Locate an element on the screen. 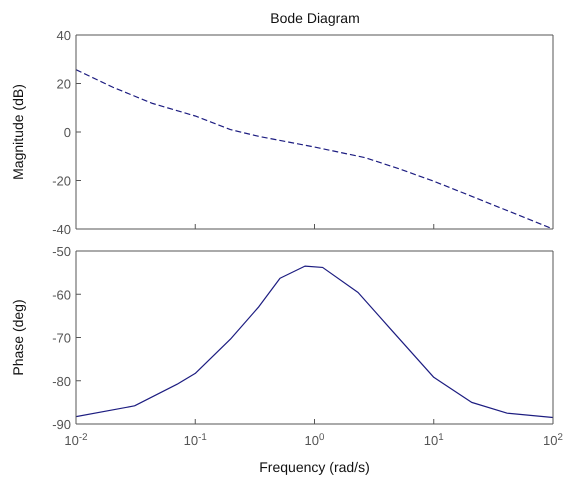  y-tick-label: -40 is located at coordinates (61, 229).